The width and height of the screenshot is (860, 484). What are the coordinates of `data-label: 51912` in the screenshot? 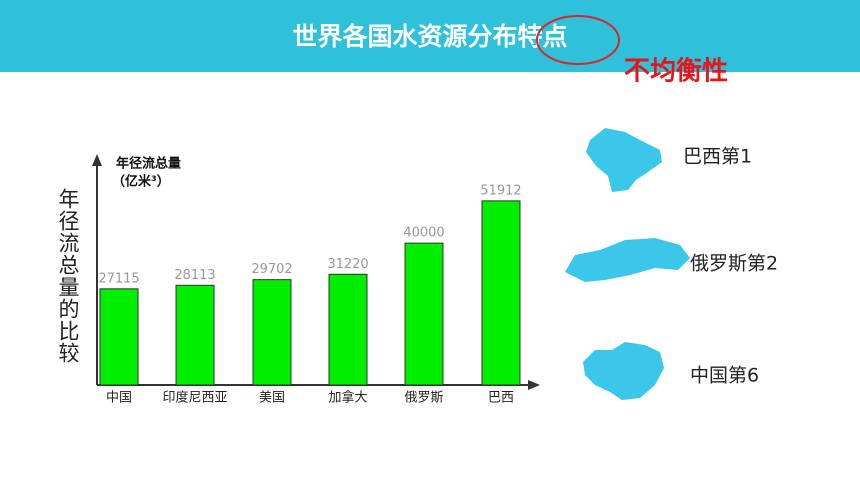 It's located at (500, 190).